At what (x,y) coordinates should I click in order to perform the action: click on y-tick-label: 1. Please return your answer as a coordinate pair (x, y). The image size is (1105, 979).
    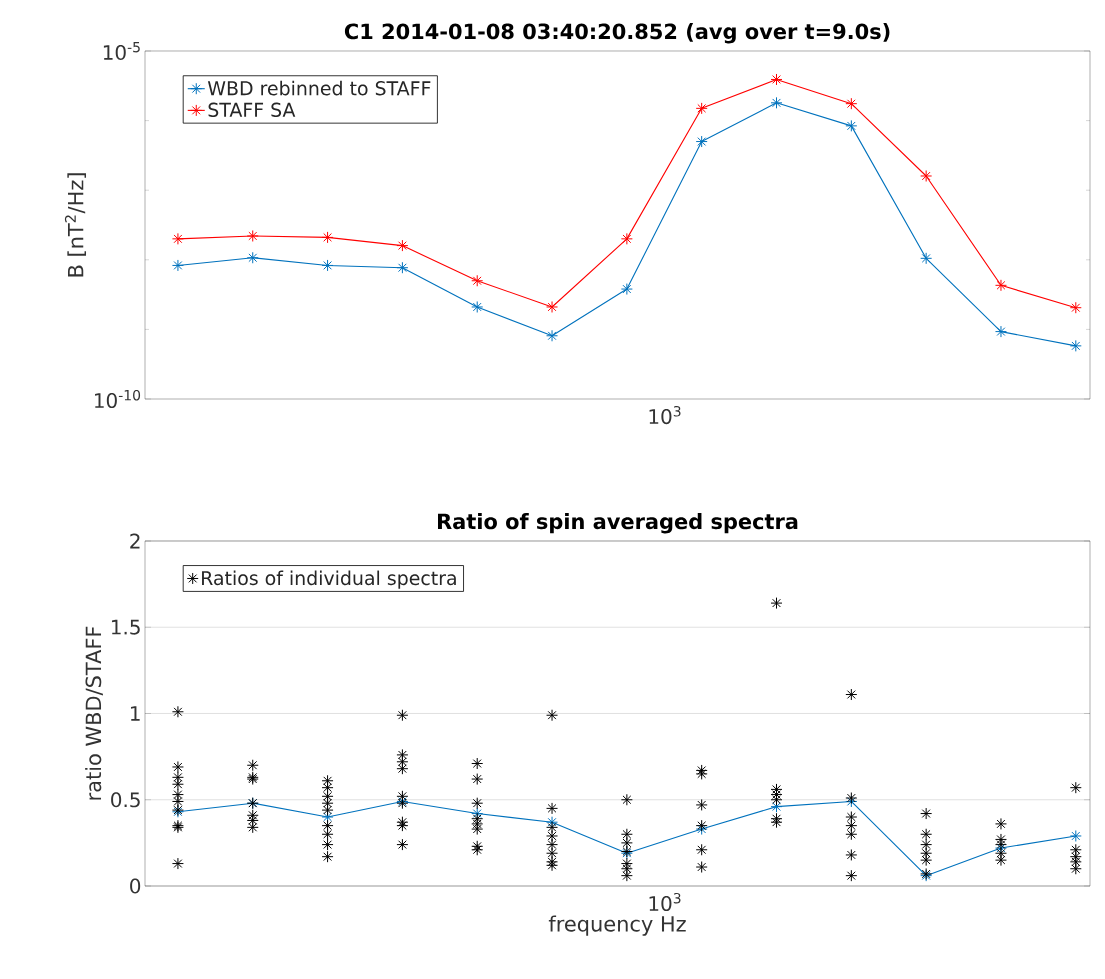
    Looking at the image, I should click on (135, 713).